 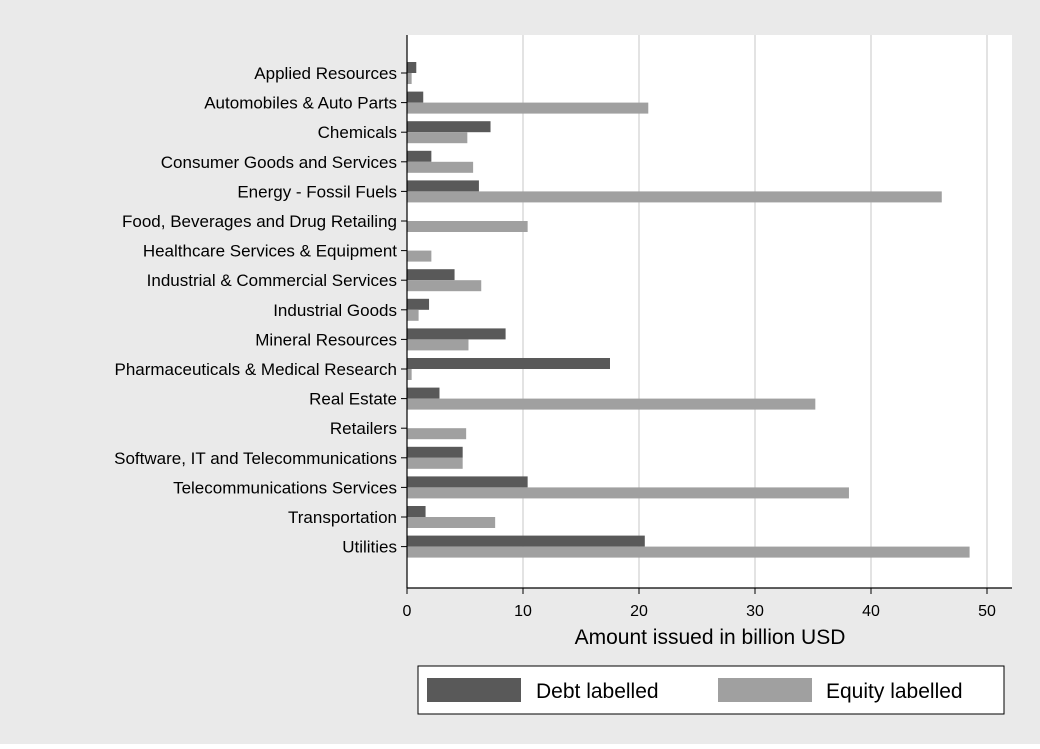 What do you see at coordinates (369, 547) in the screenshot?
I see `category-label: Utilities` at bounding box center [369, 547].